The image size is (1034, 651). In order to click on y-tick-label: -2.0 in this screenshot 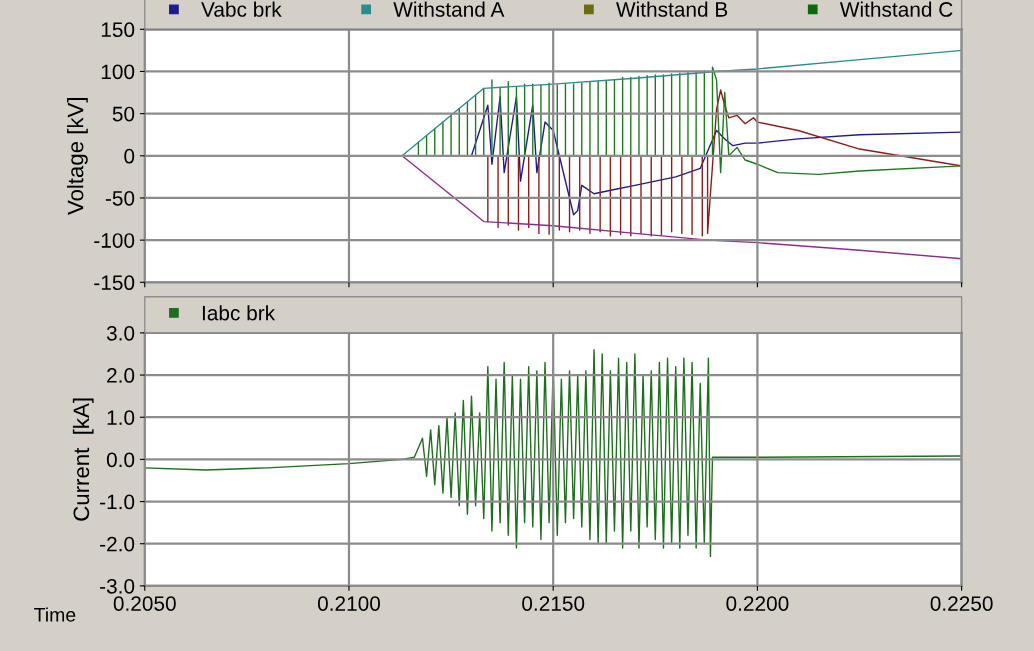, I will do `click(117, 544)`.